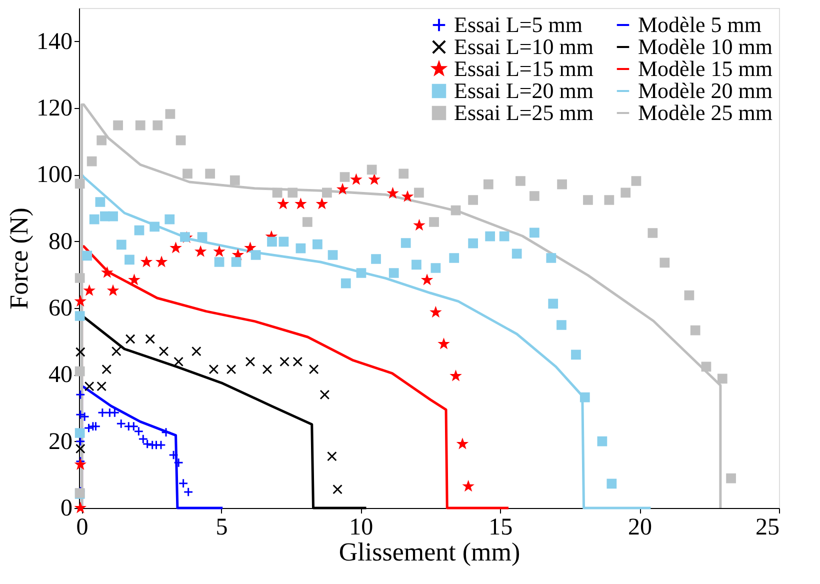  Describe the element at coordinates (60, 241) in the screenshot. I see `y-tick-label: 80` at that location.